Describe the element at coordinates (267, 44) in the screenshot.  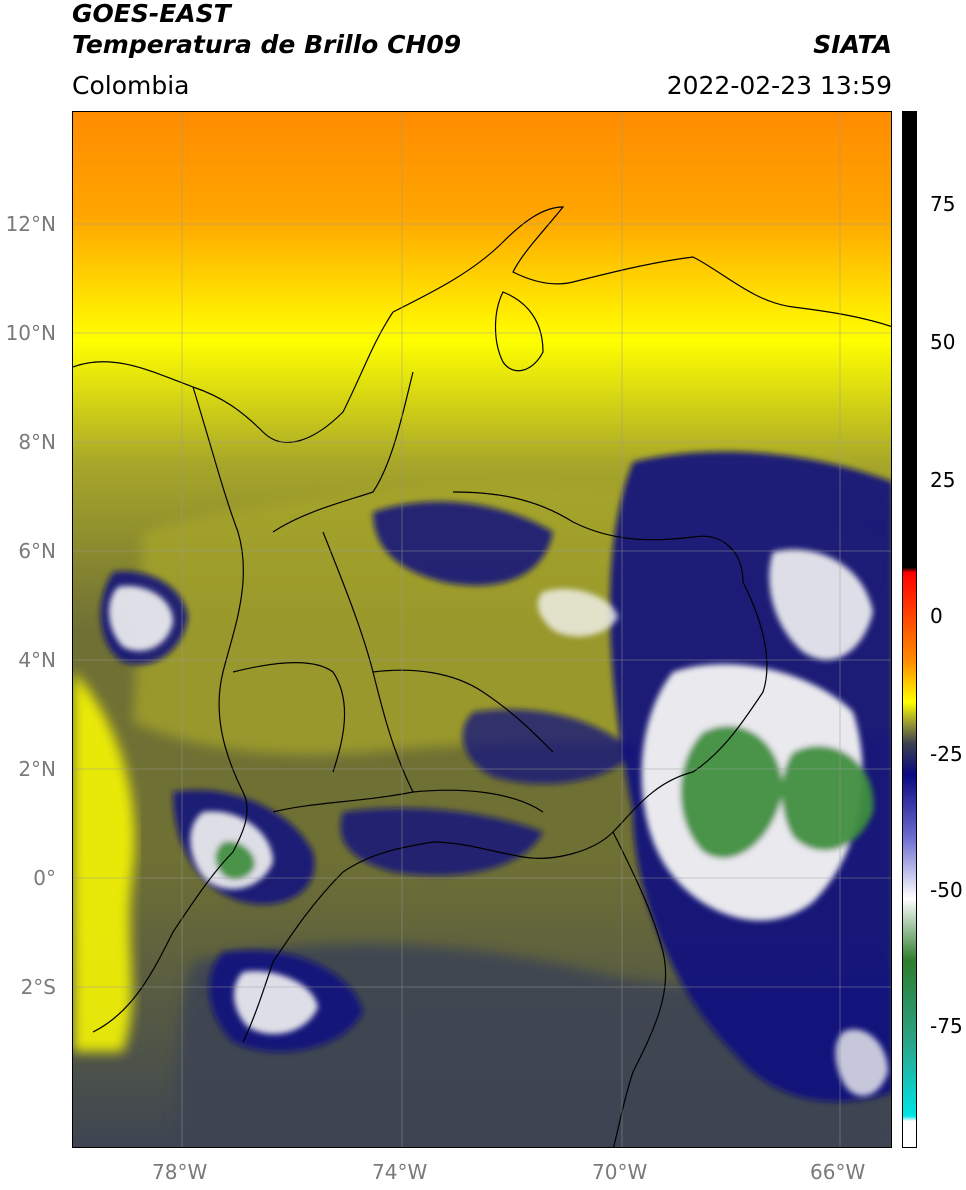
I see `product-title: Temperatura de Brillo CH09` at that location.